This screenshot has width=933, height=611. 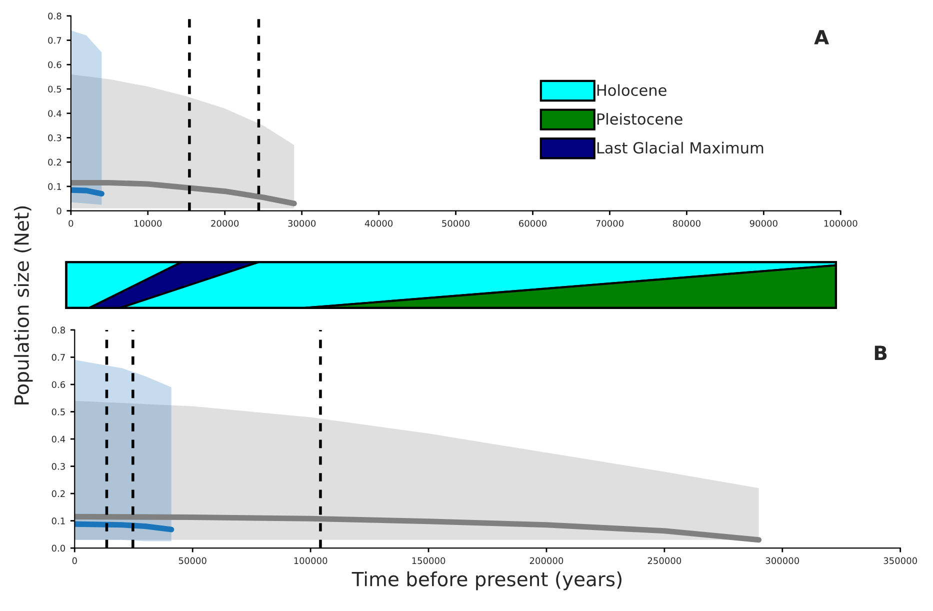 What do you see at coordinates (225, 223) in the screenshot?
I see `x-tick-label: 20000` at bounding box center [225, 223].